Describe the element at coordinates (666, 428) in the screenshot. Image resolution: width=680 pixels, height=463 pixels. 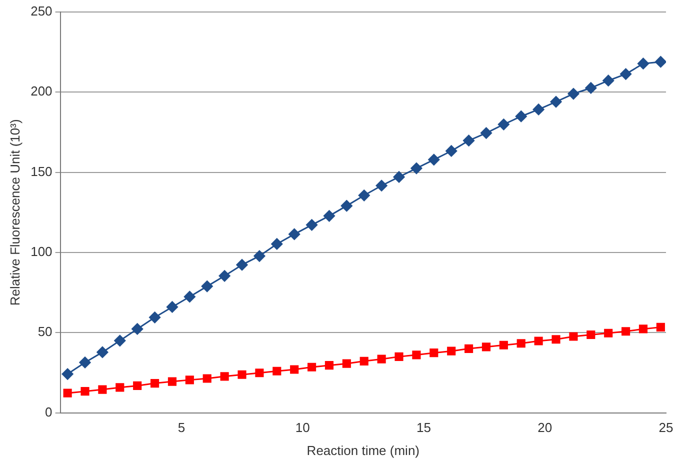
I see `x-tick-label: 25` at that location.